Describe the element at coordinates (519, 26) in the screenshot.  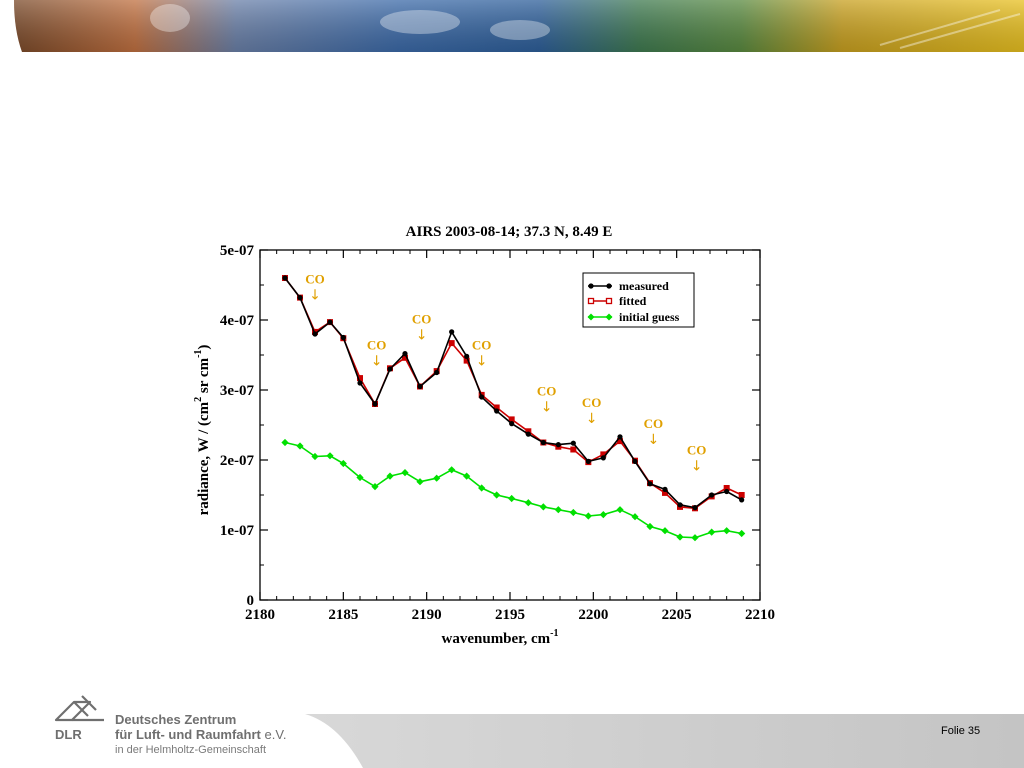
I see `header-banner` at that location.